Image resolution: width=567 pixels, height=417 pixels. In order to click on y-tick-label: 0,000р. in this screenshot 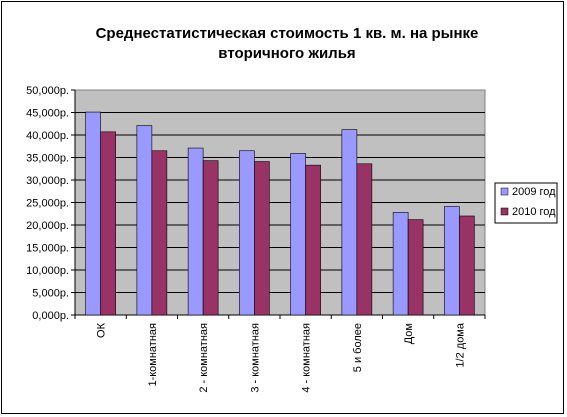, I will do `click(50, 316)`.